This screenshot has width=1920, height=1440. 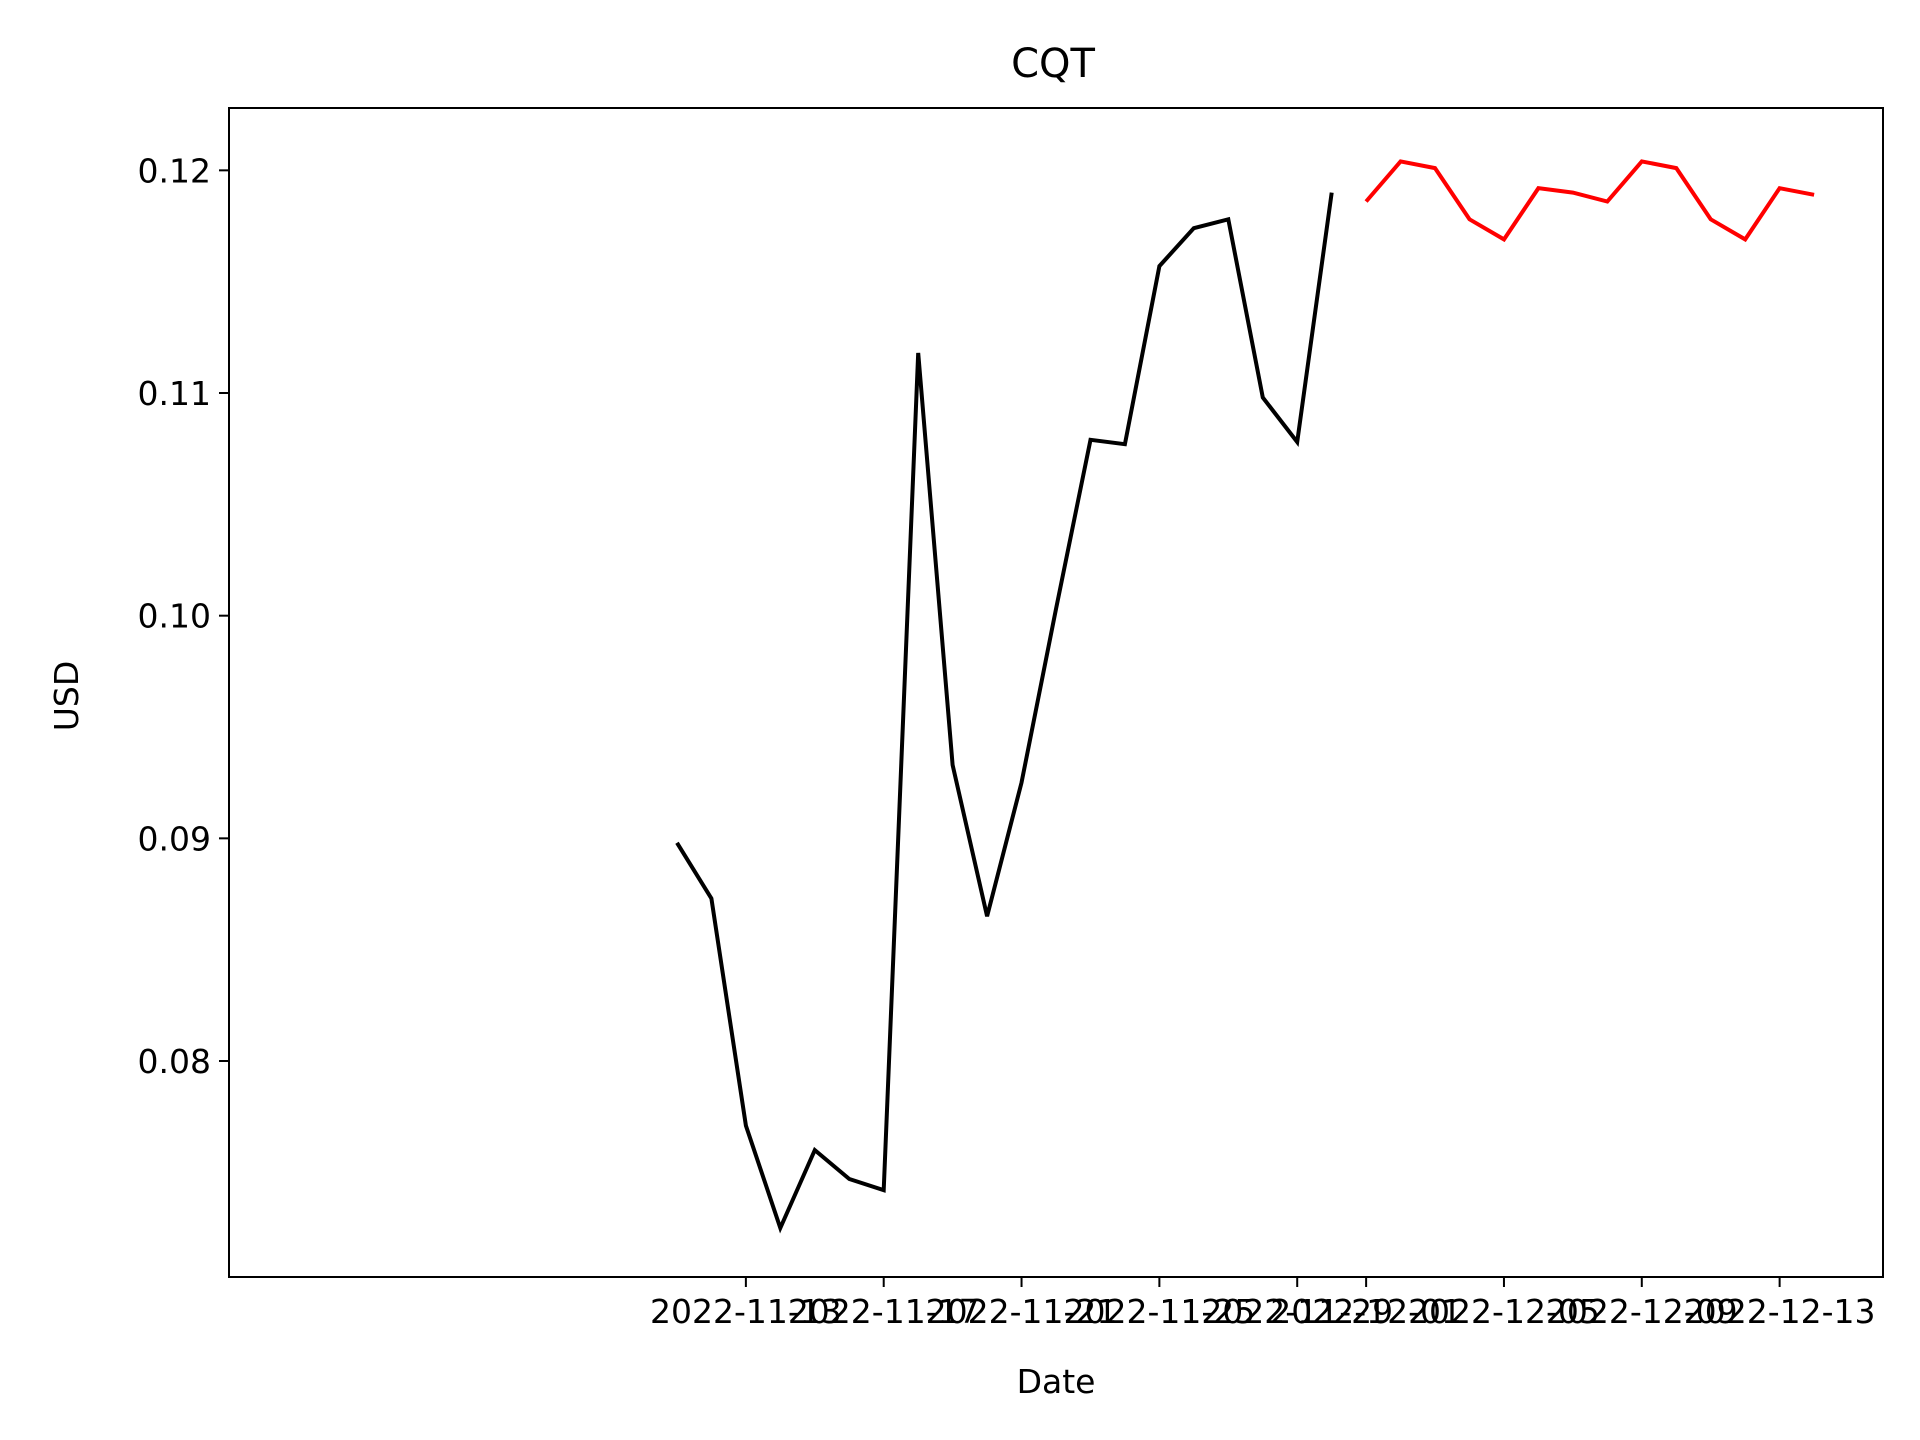 What do you see at coordinates (1504, 1311) in the screenshot?
I see `x-tick-label: 2022-12-05` at bounding box center [1504, 1311].